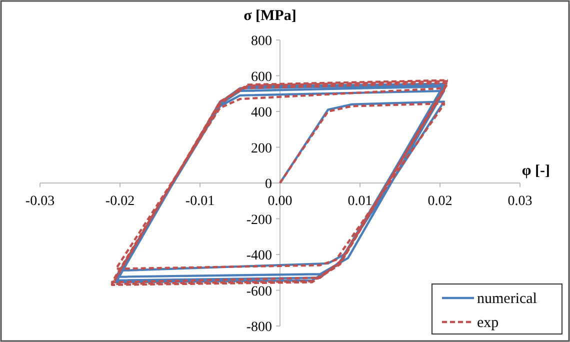  Describe the element at coordinates (259, 256) in the screenshot. I see `y-tick-label: -400` at that location.